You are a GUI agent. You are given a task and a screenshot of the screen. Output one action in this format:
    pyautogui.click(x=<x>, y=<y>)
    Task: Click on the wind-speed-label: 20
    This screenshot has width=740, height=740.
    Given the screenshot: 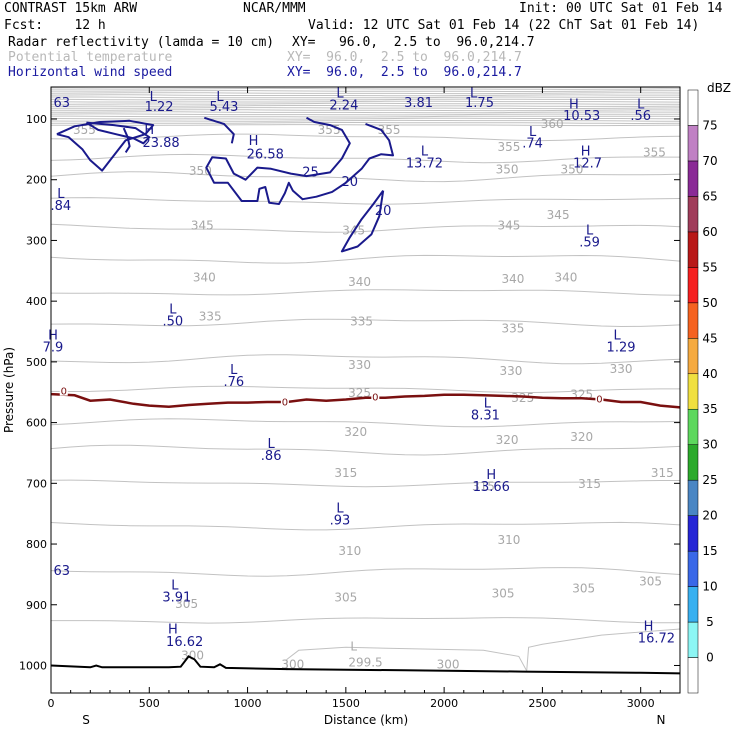 What is the action you would take?
    pyautogui.click(x=383, y=211)
    